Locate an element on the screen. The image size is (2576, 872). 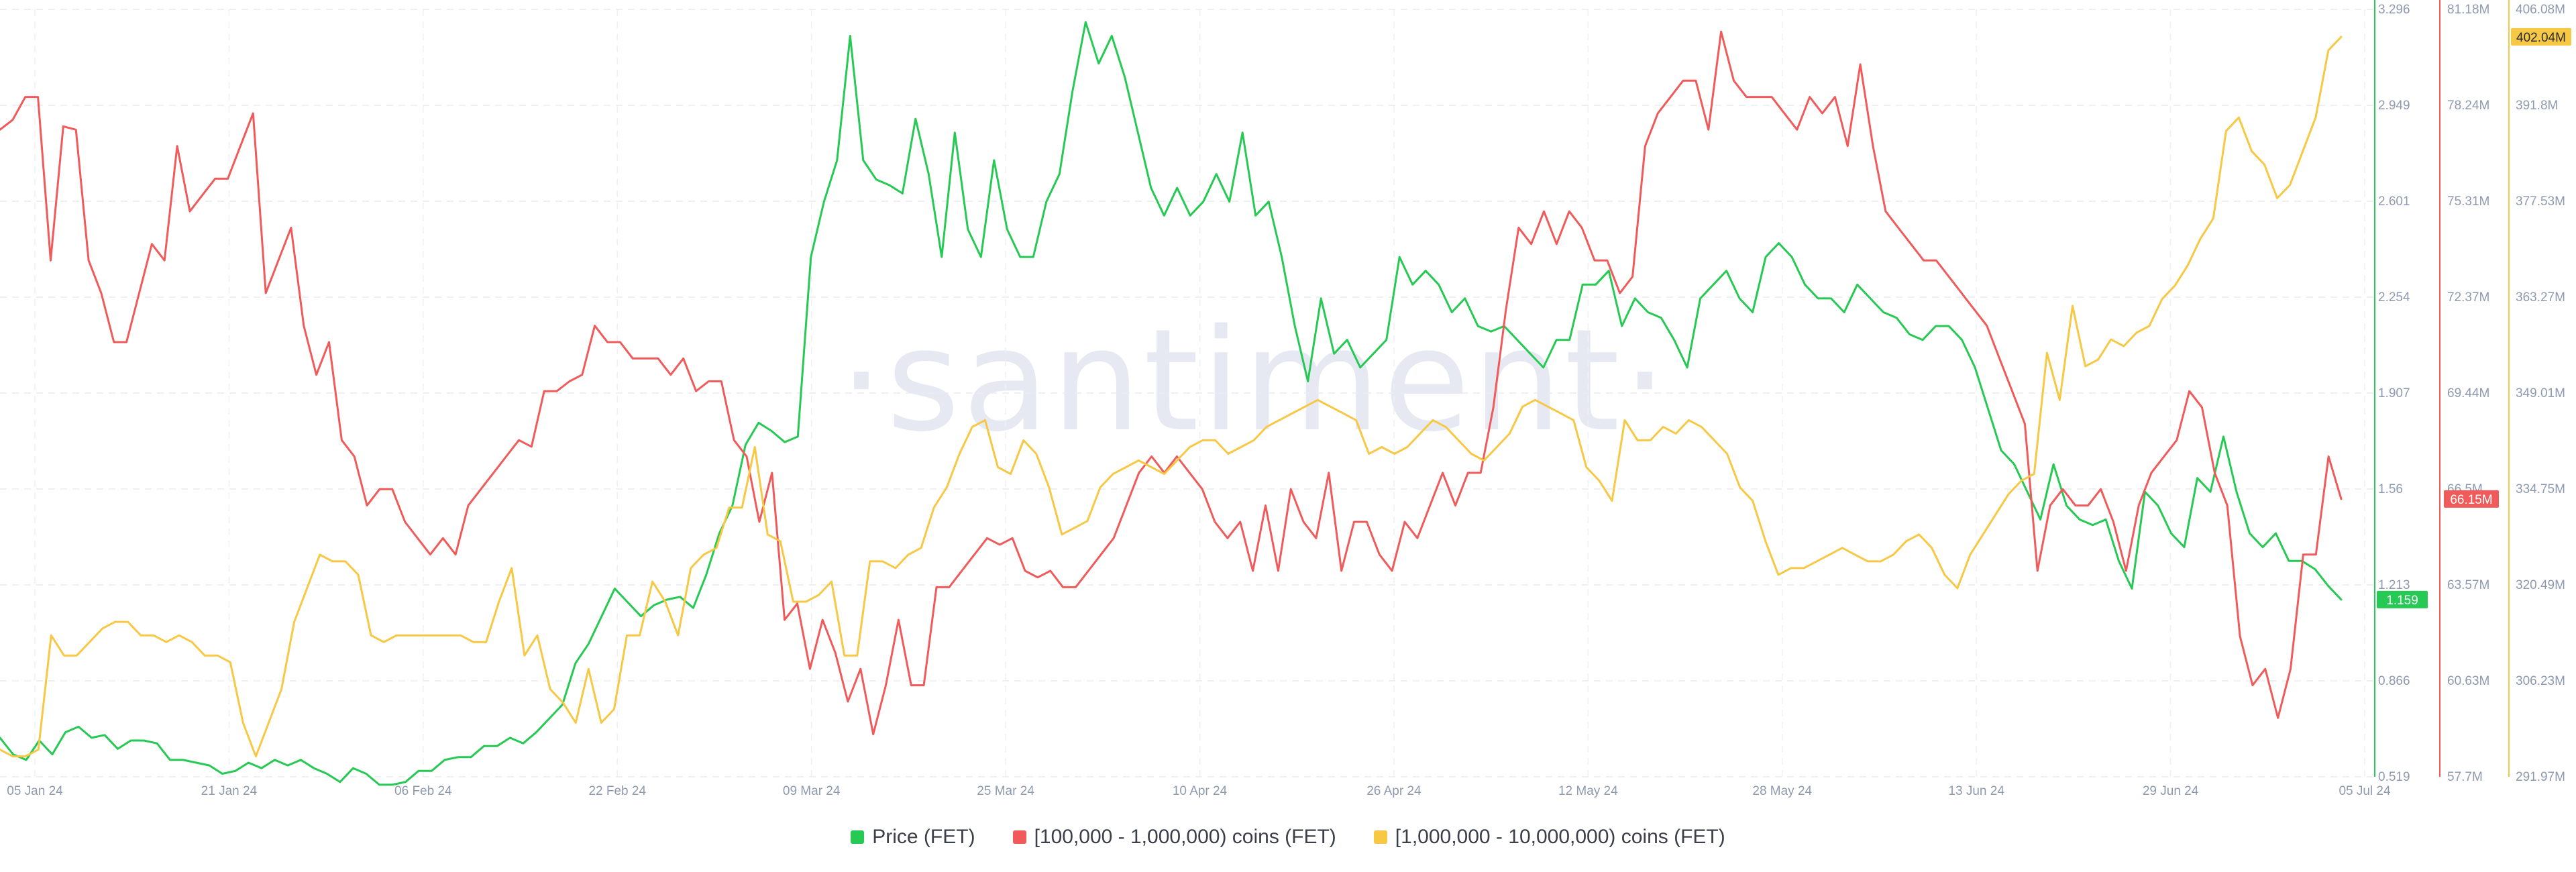
x-tick-label: 29 Jun 24 is located at coordinates (2171, 791).